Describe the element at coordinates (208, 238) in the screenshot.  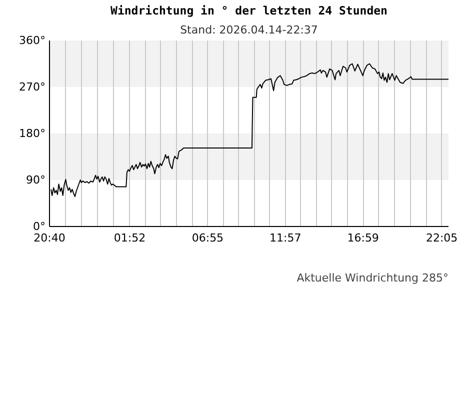
I see `x-tick-label: 06:55` at that location.